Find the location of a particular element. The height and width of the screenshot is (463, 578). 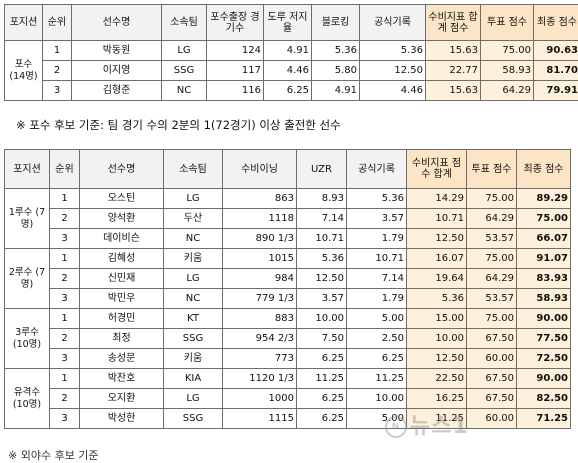

player-name-cell: 이지영 is located at coordinates (117, 71).